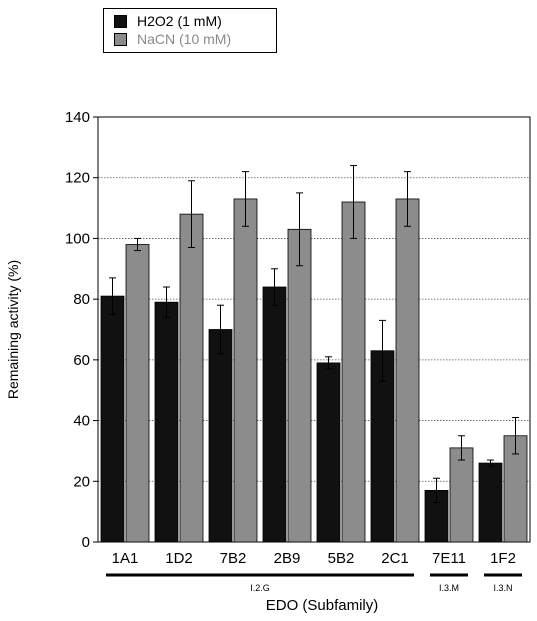  Describe the element at coordinates (449, 558) in the screenshot. I see `x-tick-label: 7E11` at that location.